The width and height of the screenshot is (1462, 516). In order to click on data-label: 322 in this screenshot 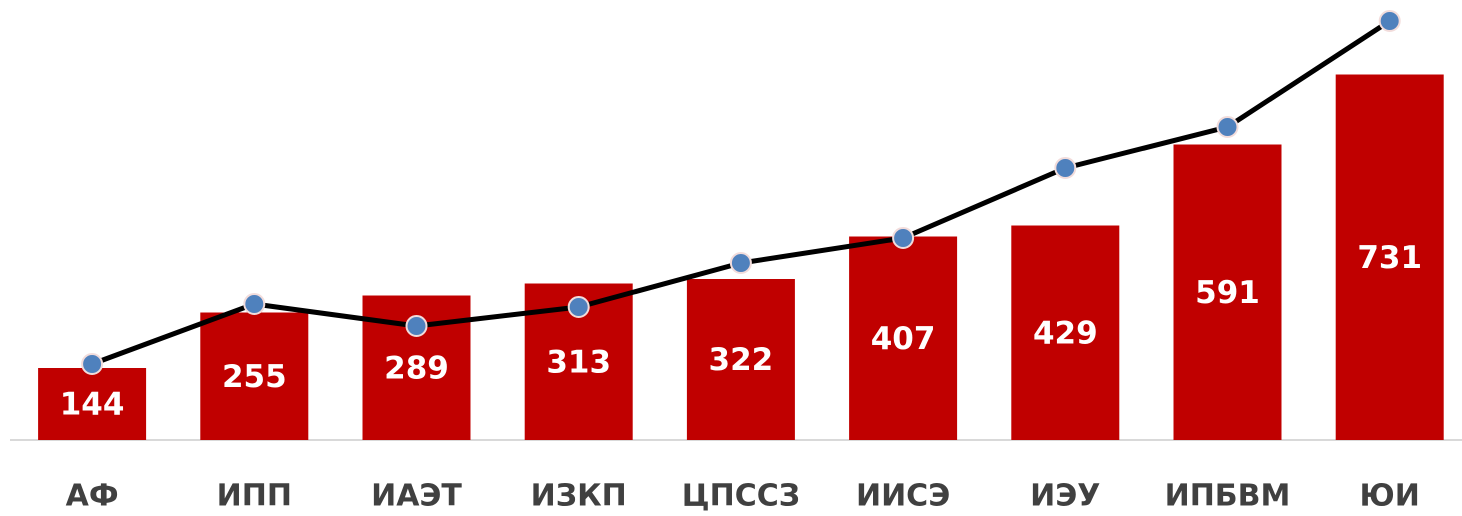, I will do `click(741, 360)`.